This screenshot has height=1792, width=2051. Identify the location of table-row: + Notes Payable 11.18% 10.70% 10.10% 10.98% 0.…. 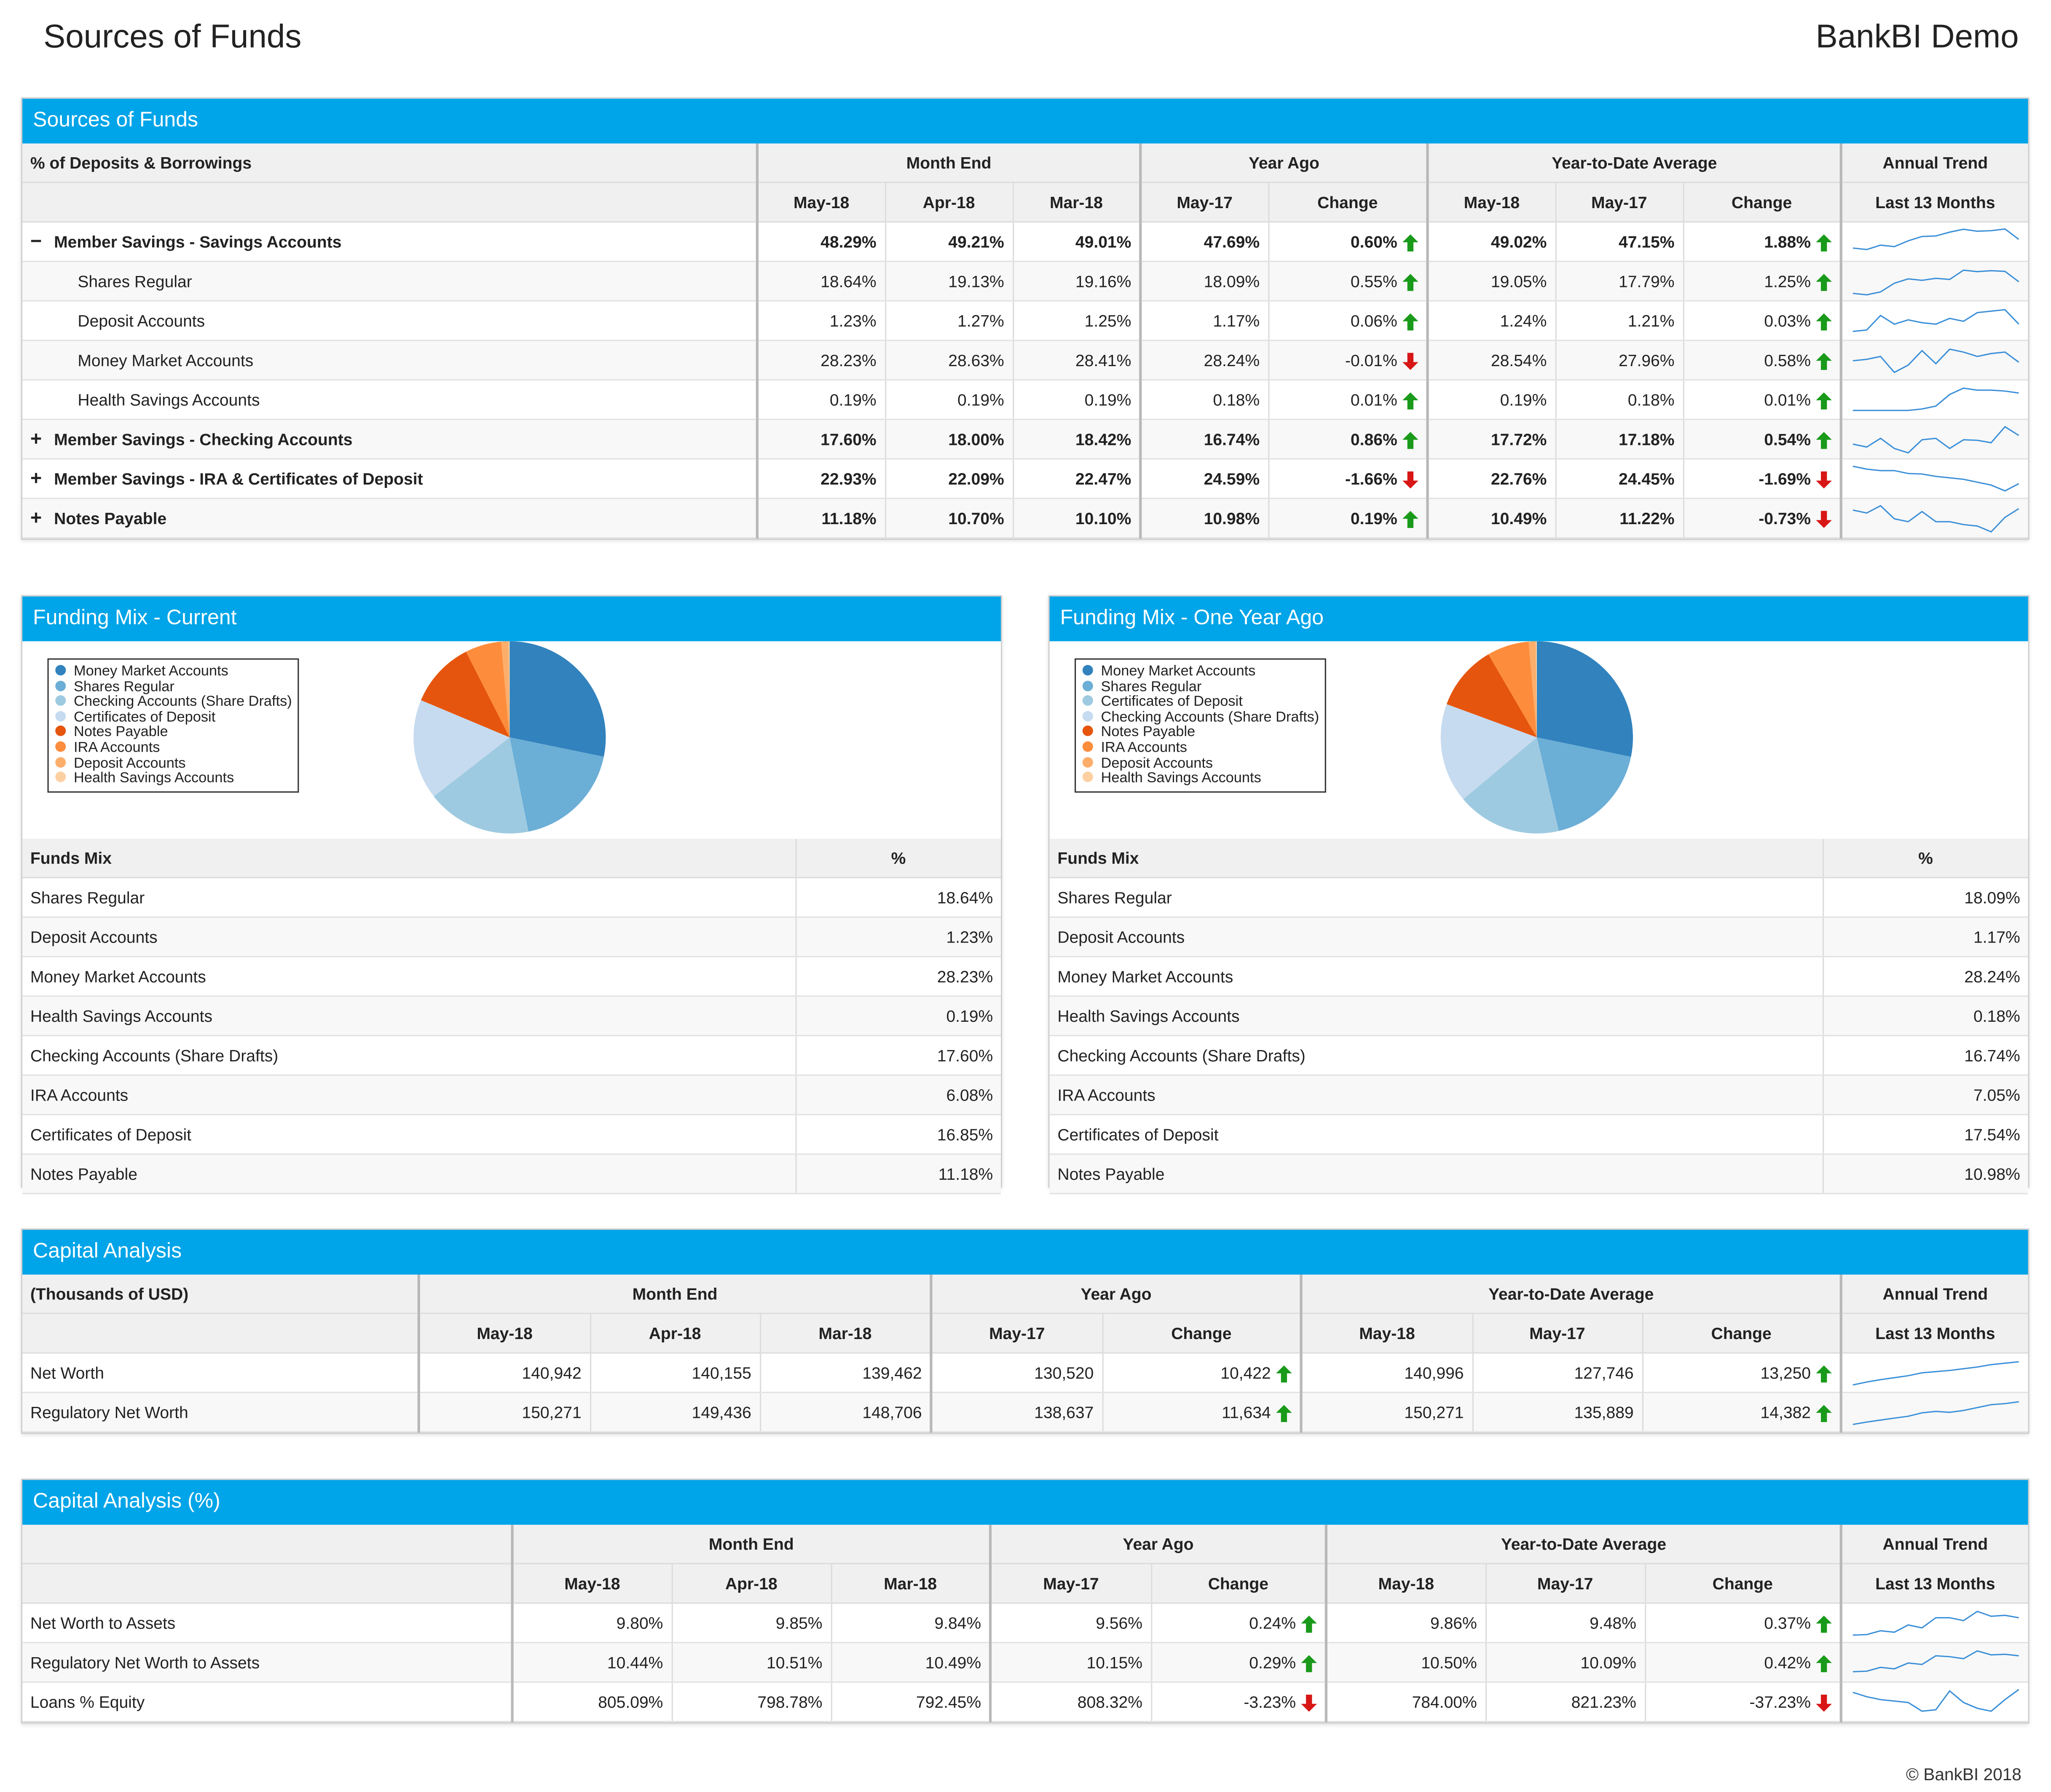
(1025, 518).